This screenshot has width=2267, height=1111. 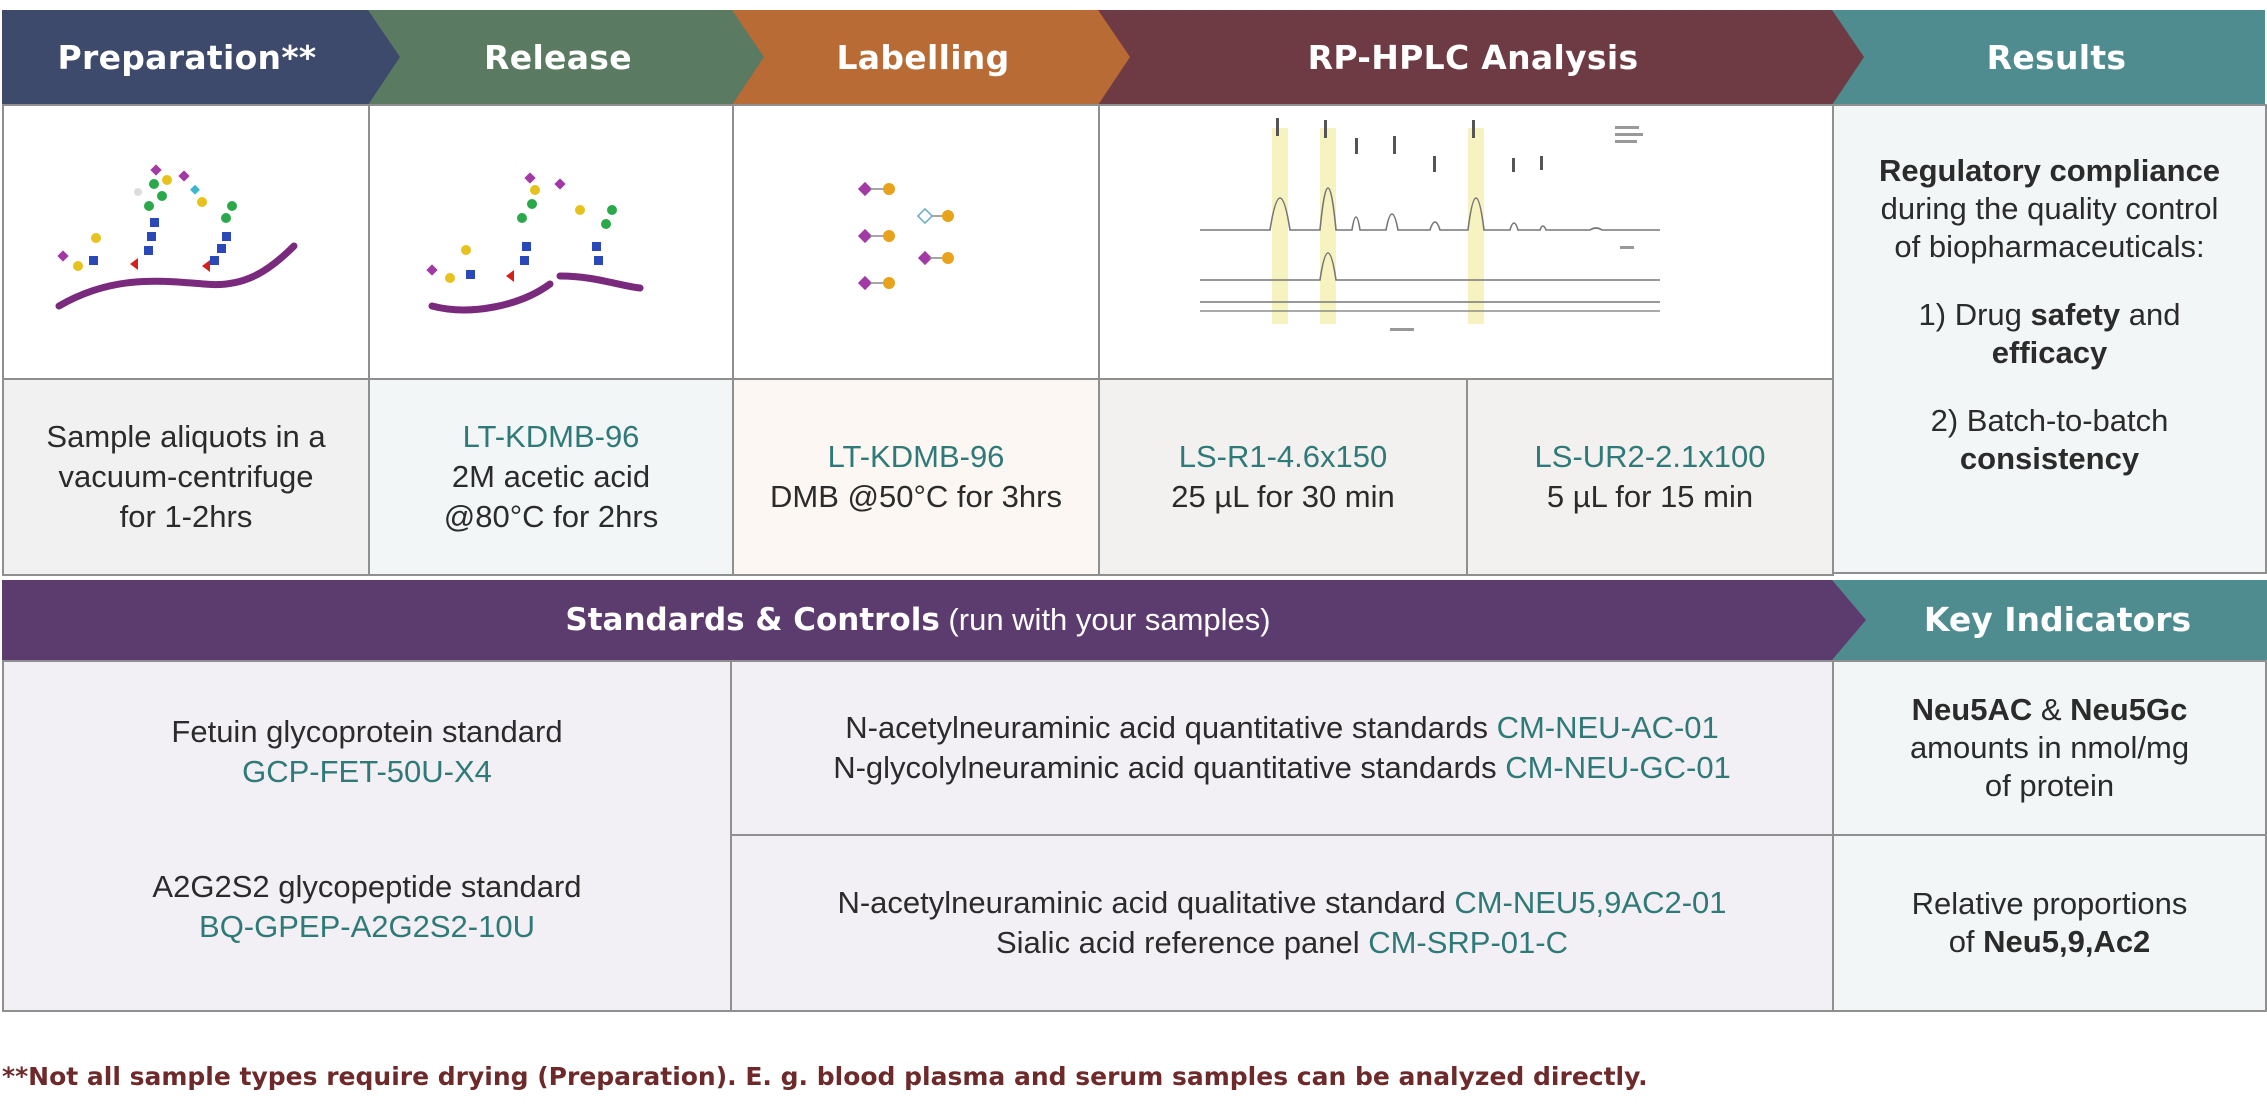 What do you see at coordinates (176, 237) in the screenshot?
I see `glycoprotein-icon` at bounding box center [176, 237].